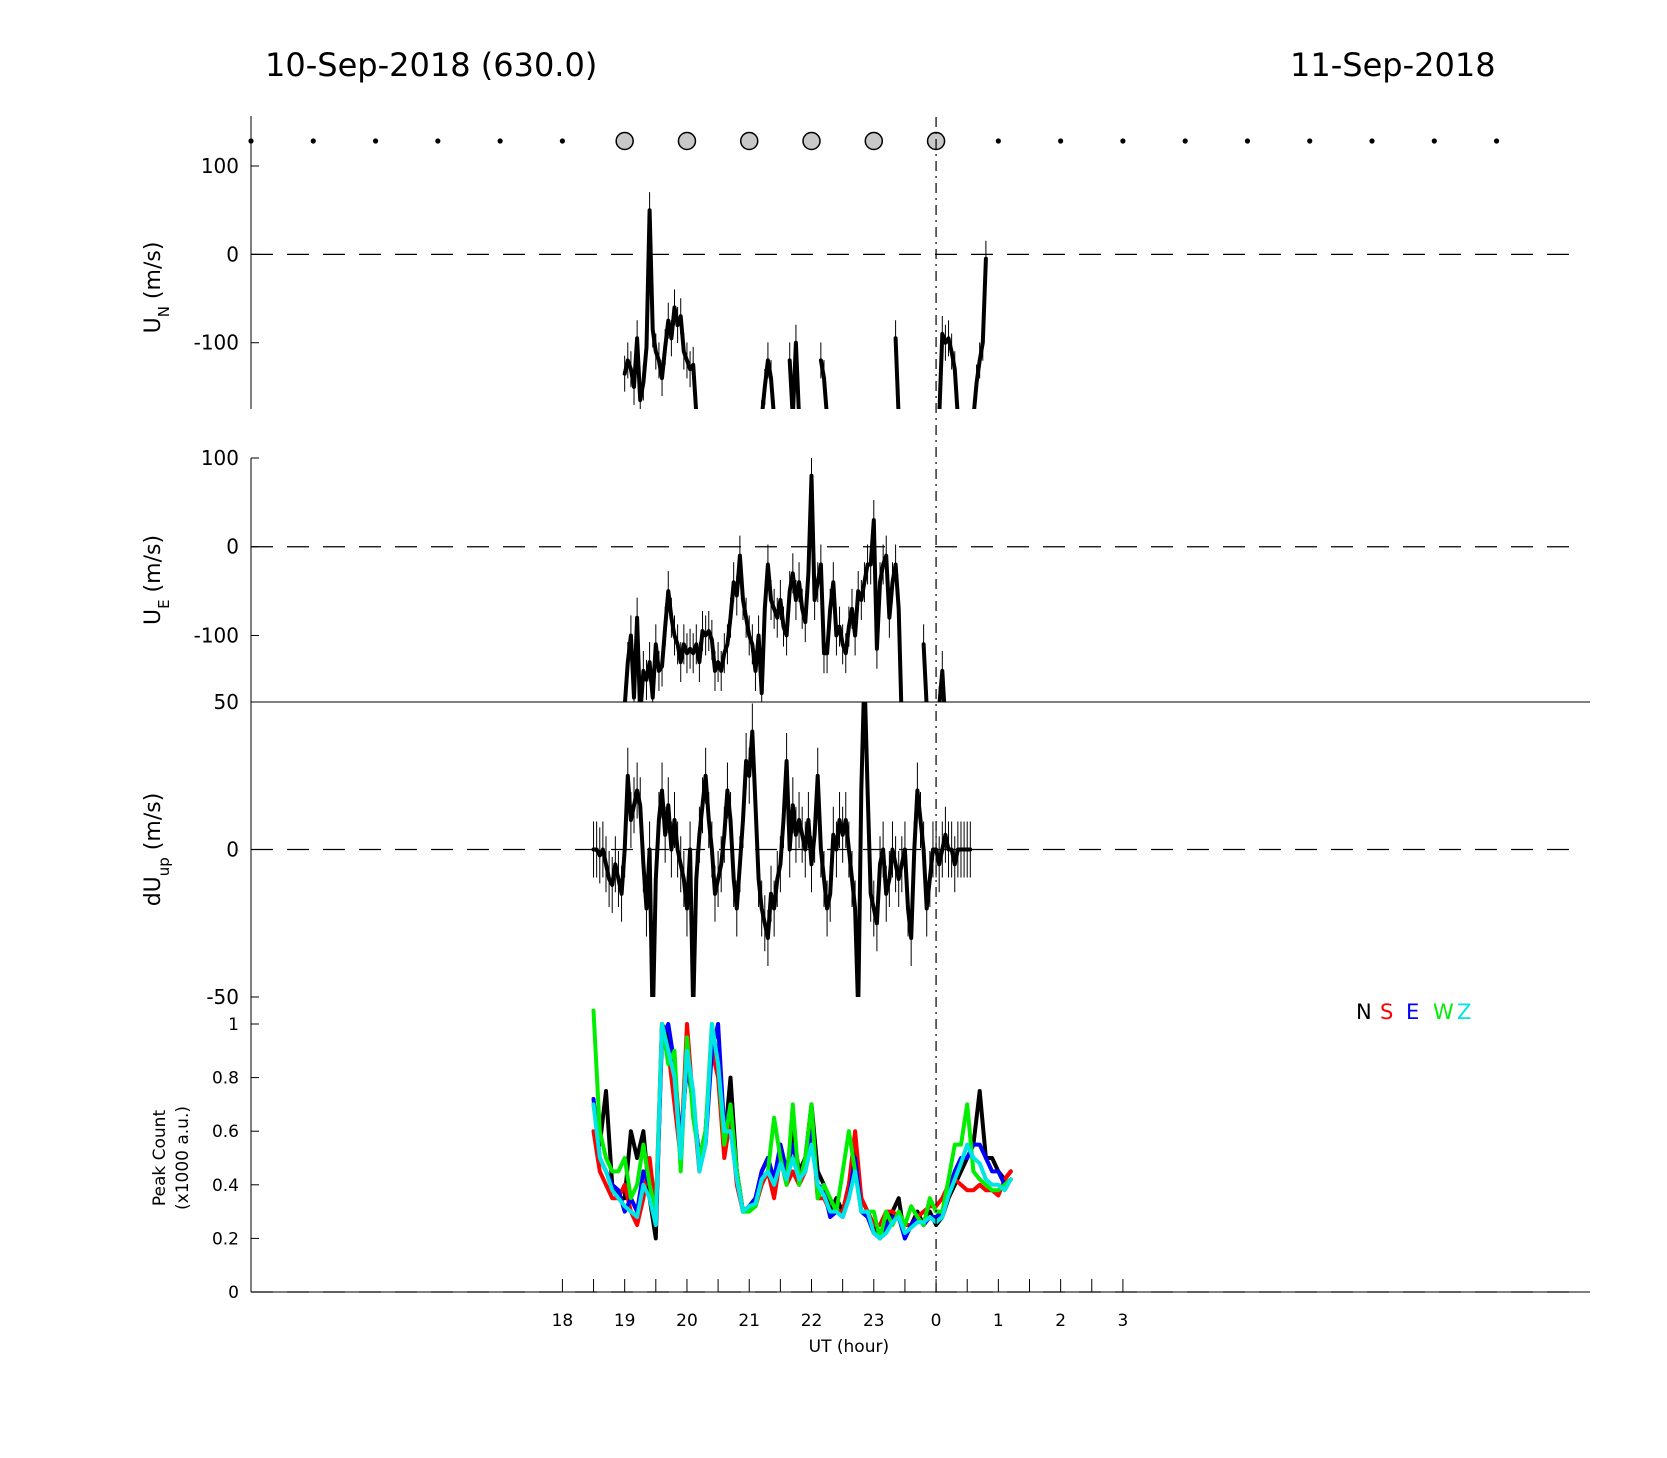 The width and height of the screenshot is (1667, 1458). Describe the element at coordinates (157, 580) in the screenshot. I see `ue-y-axis-label: UE (m/s)` at that location.